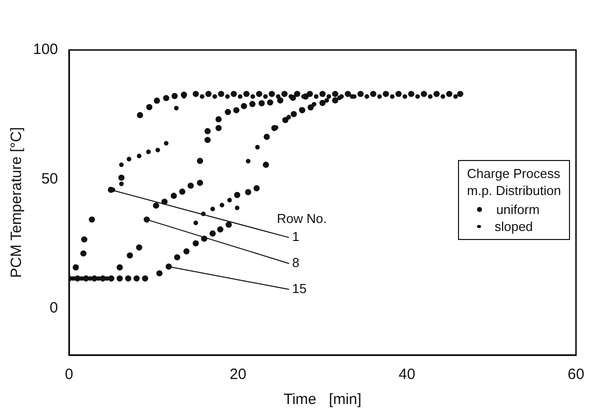  I want to click on x-tick-label: 40, so click(407, 375).